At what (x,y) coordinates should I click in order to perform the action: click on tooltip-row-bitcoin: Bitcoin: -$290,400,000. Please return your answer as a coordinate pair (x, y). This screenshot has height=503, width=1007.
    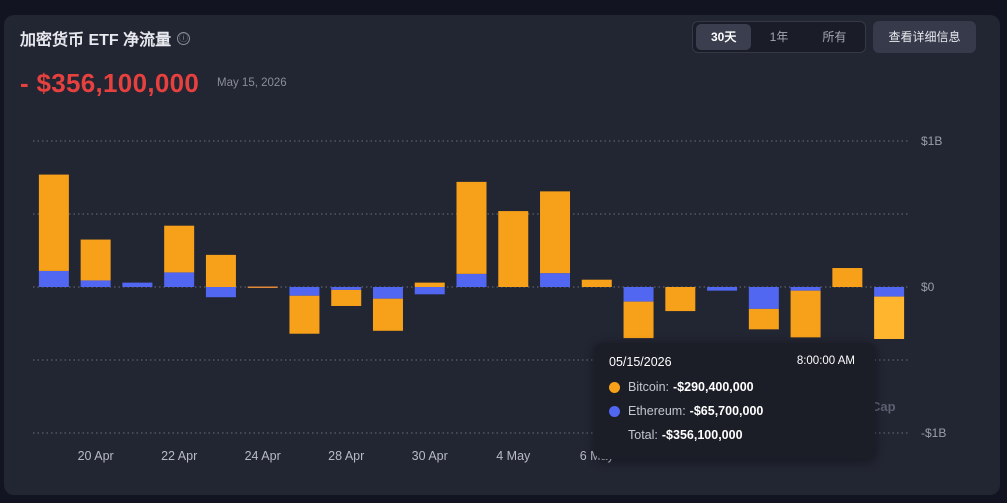
    Looking at the image, I should click on (681, 387).